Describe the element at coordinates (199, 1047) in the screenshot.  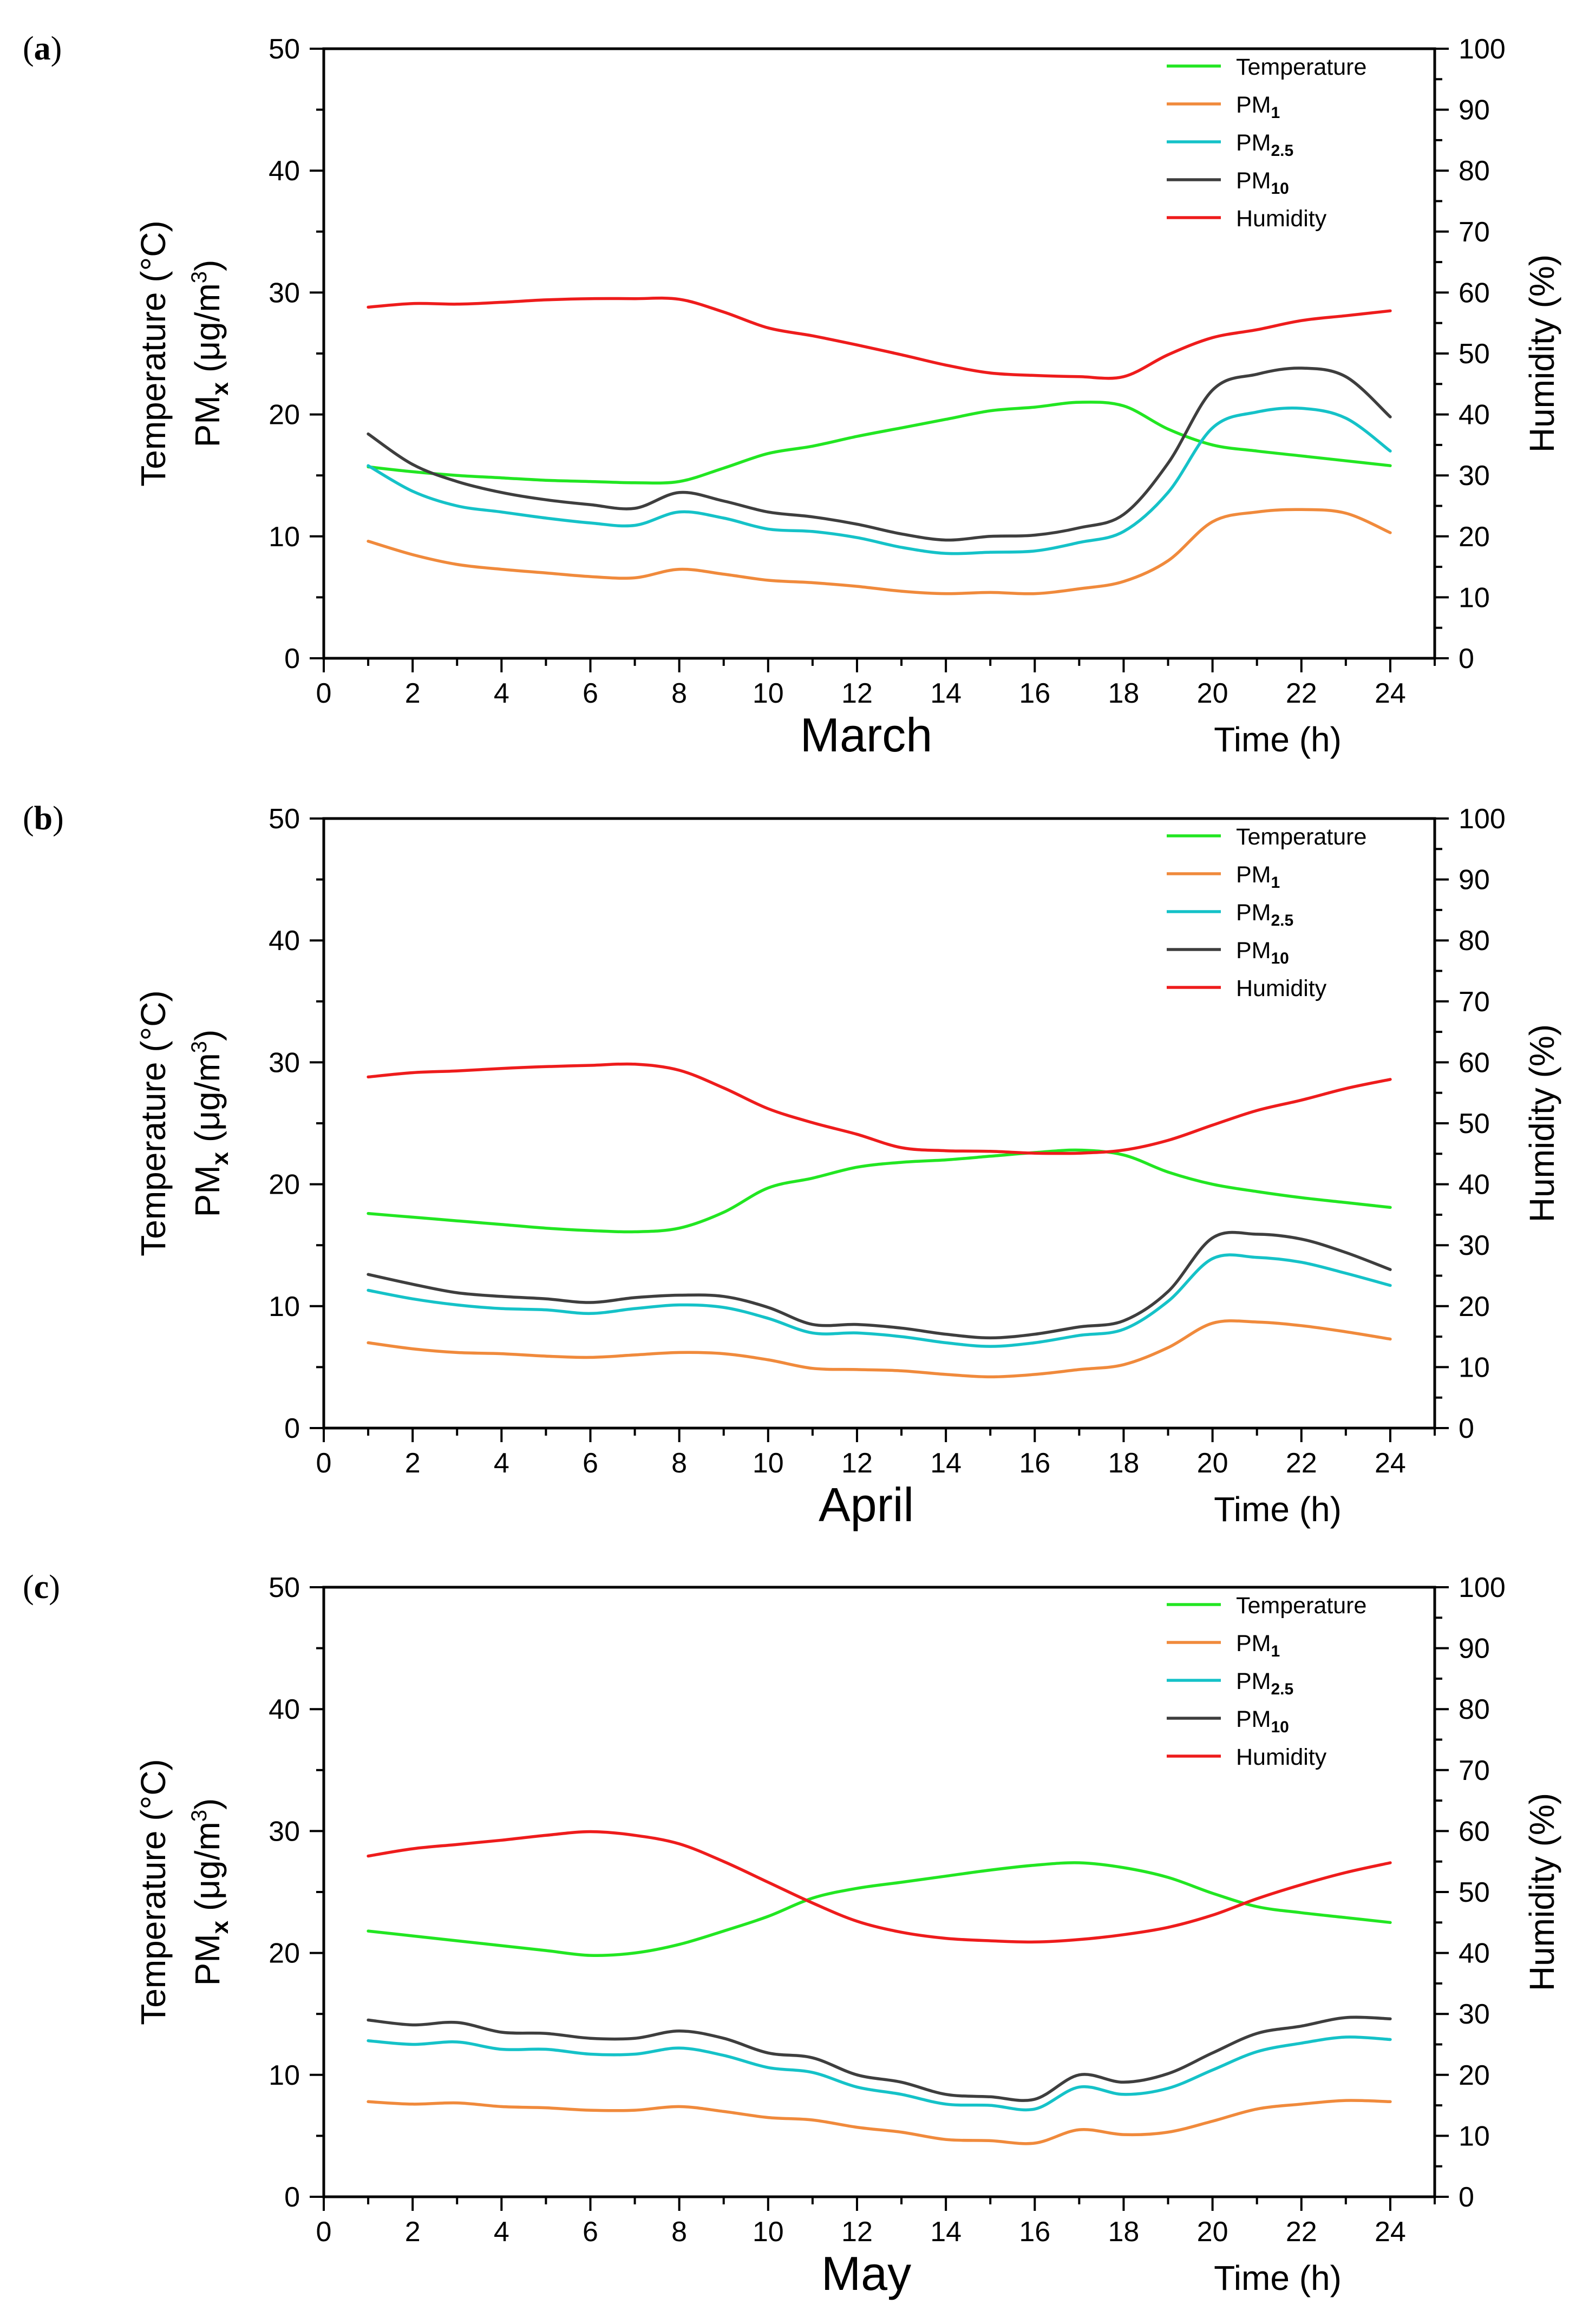
I see `y-axis-title-sup: 3` at that location.